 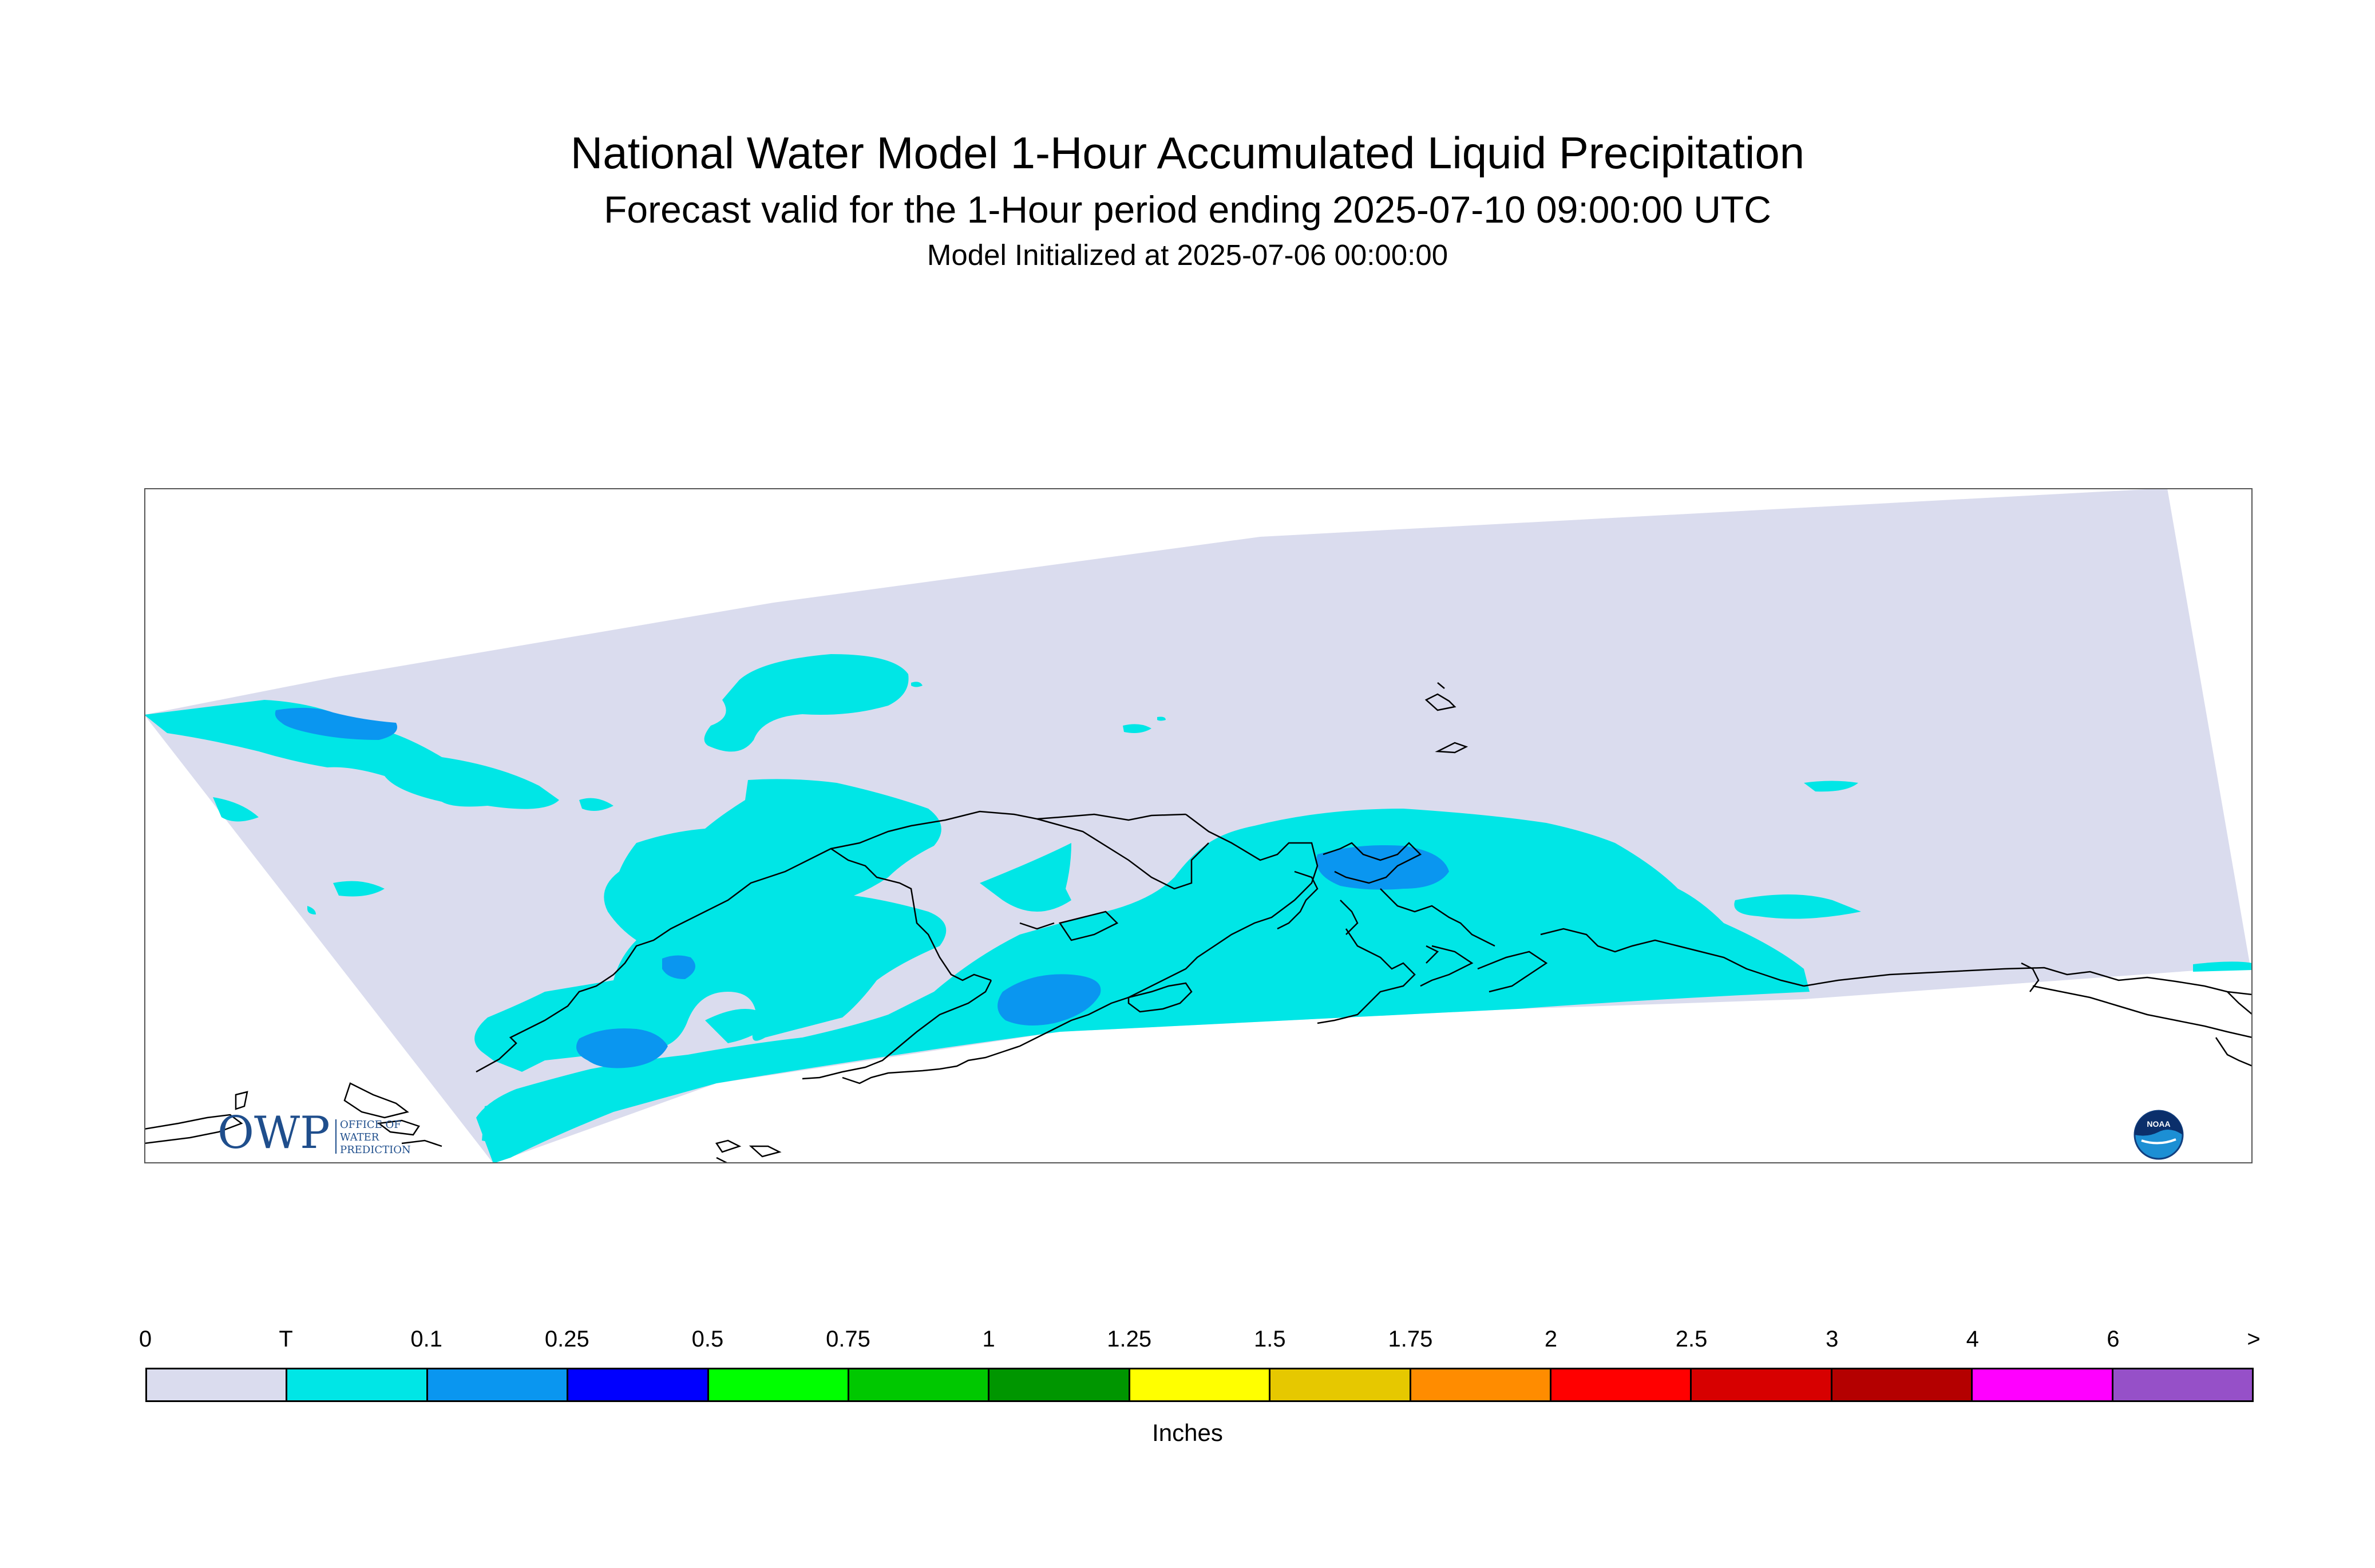 I want to click on owp-logo: OWP OFFICE OF WATER PREDICTION, so click(x=314, y=1133).